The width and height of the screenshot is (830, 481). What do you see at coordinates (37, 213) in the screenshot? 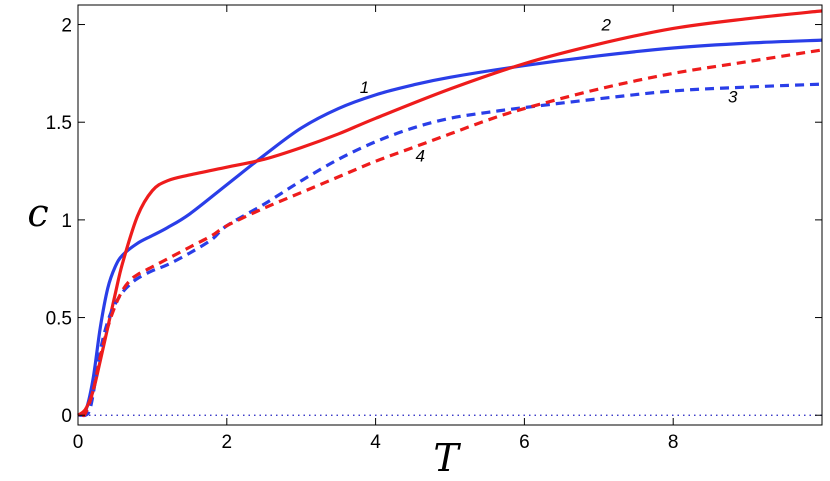
I see `y-axis-label: c` at bounding box center [37, 213].